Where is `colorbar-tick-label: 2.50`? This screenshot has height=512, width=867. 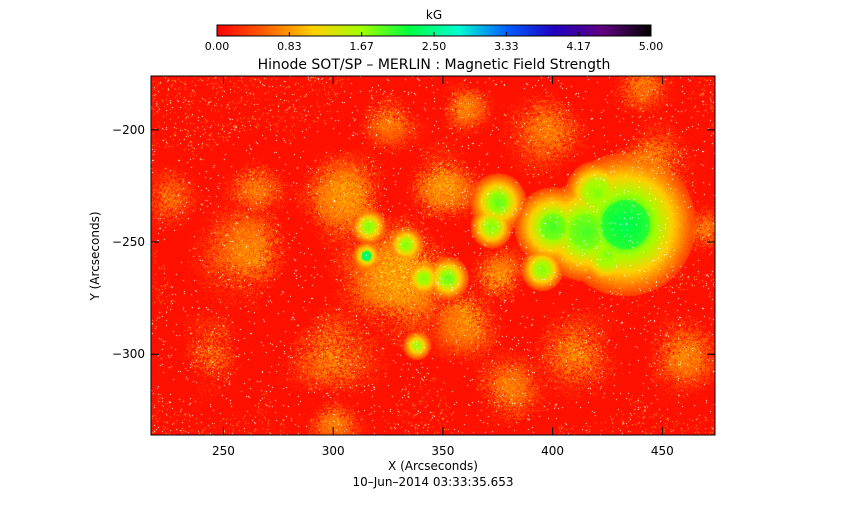
colorbar-tick-label: 2.50 is located at coordinates (434, 46).